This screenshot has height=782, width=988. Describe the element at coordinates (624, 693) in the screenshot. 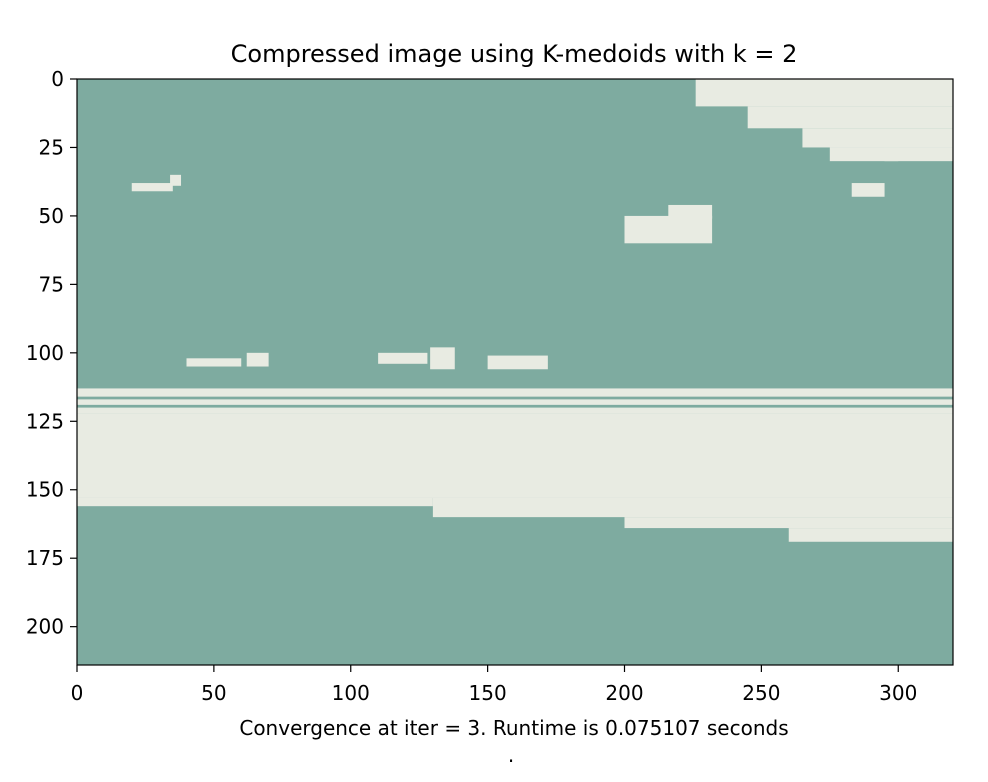

I see `x-tick-label: 200` at that location.